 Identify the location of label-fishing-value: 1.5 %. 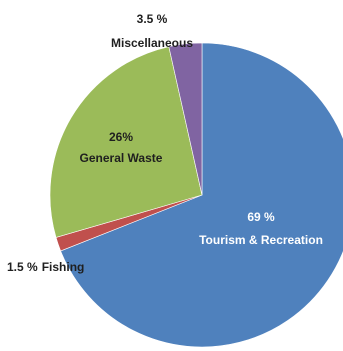
(22, 267).